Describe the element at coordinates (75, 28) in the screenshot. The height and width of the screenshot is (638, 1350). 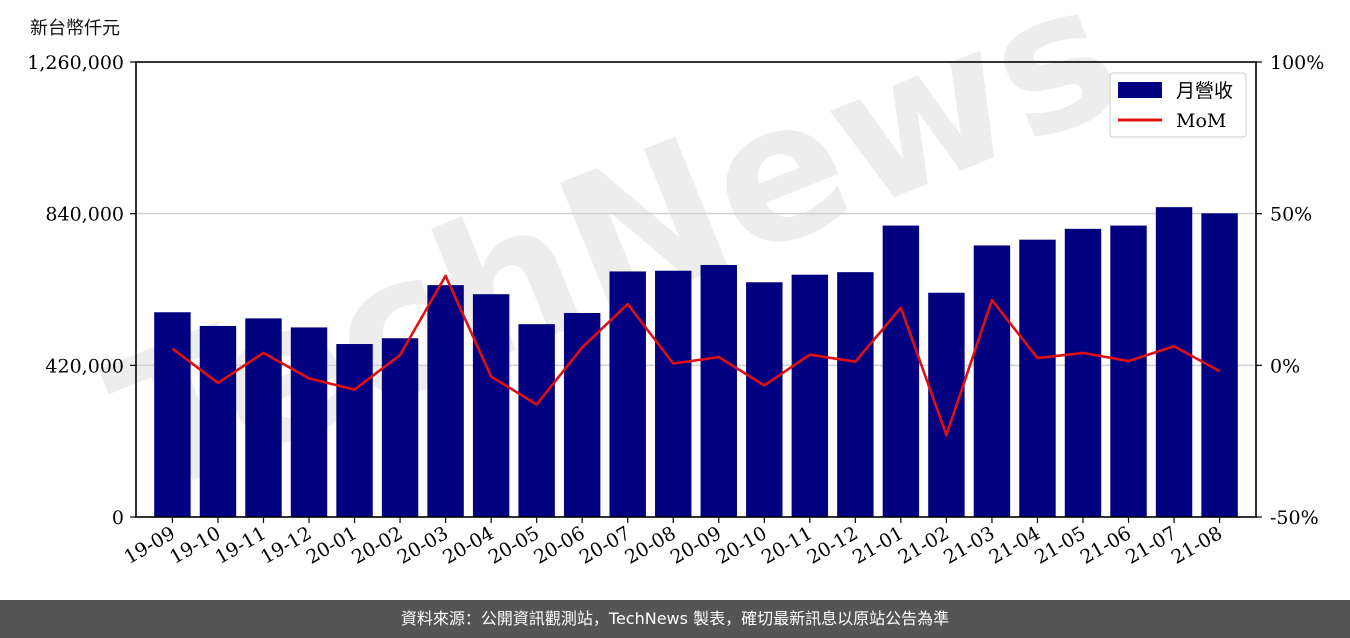
I see `y-axis-unit-label: 新台幣仟元` at that location.